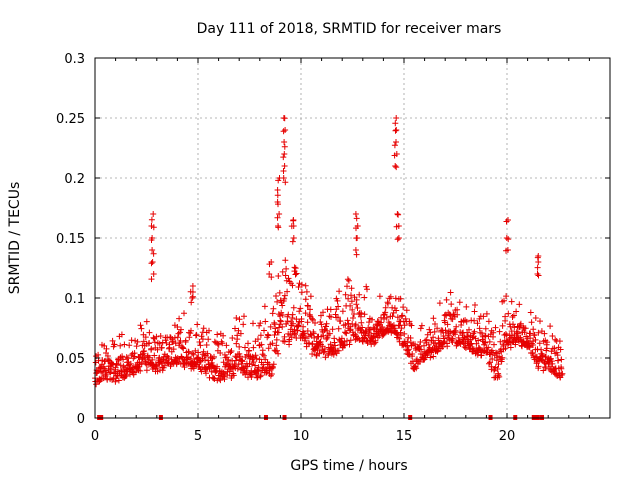 The width and height of the screenshot is (640, 480). Describe the element at coordinates (81, 419) in the screenshot. I see `y-tick-label: 0` at that location.